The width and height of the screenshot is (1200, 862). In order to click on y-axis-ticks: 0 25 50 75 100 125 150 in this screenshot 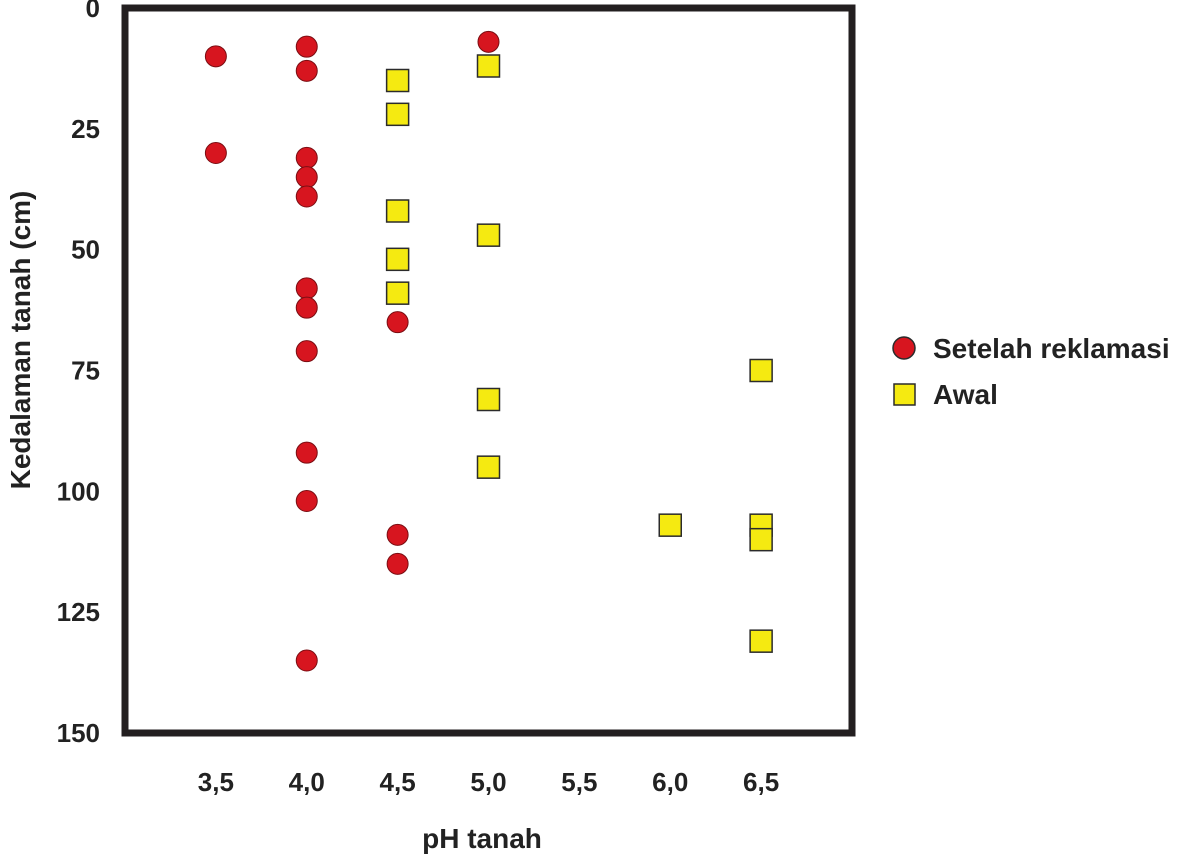, I will do `click(78, 374)`.